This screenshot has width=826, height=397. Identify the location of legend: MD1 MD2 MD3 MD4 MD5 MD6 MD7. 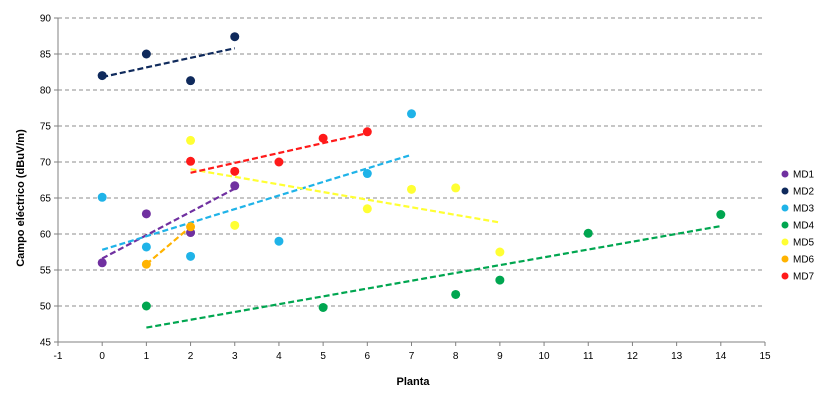
(798, 226).